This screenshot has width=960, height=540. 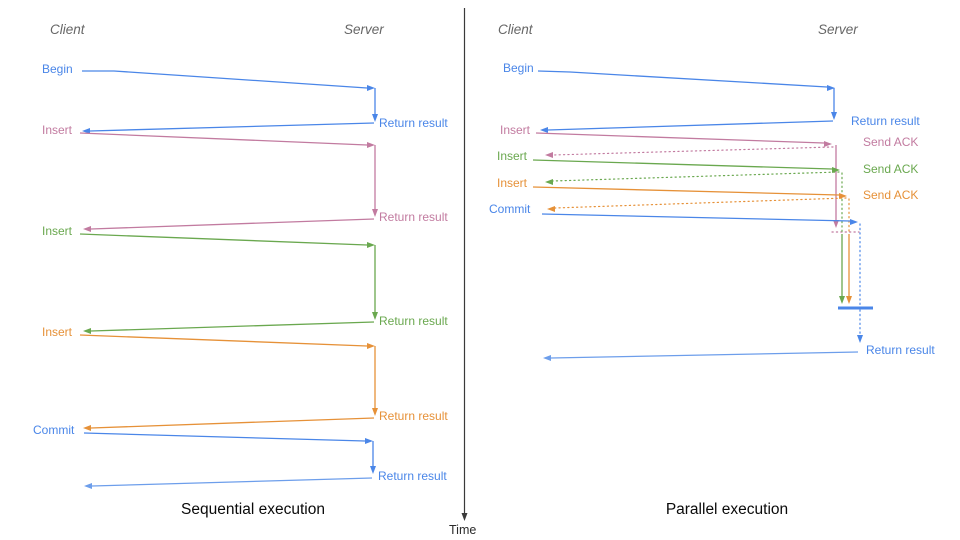 What do you see at coordinates (413, 123) in the screenshot?
I see `seq-begin-return-label: Return result` at bounding box center [413, 123].